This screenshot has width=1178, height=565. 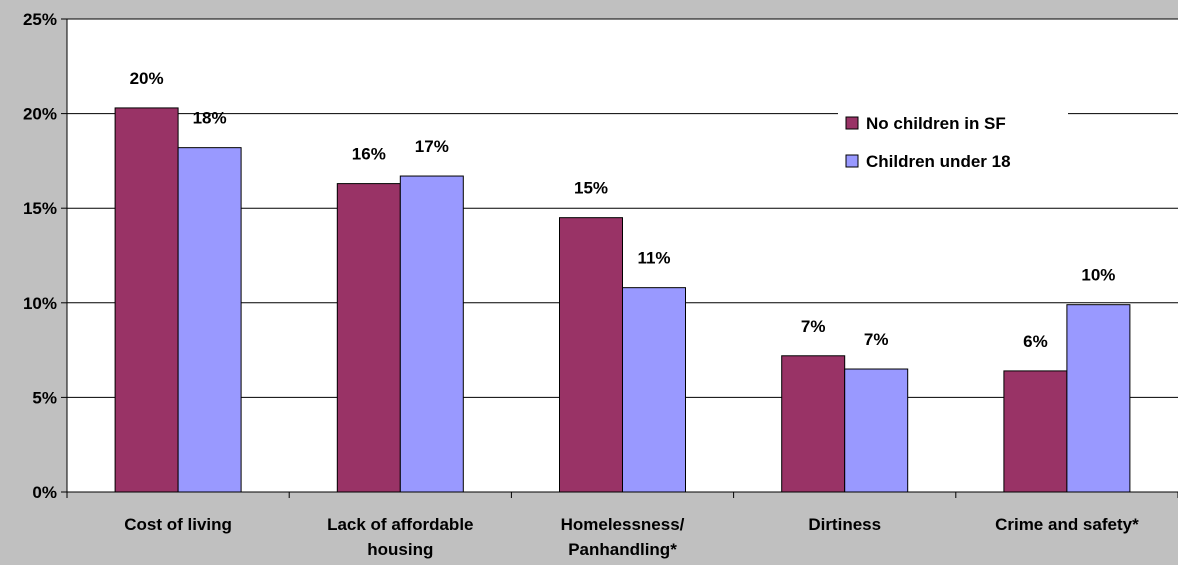 I want to click on y-axis: 0% 5% 10% 15% 20% 25%, so click(x=45, y=256).